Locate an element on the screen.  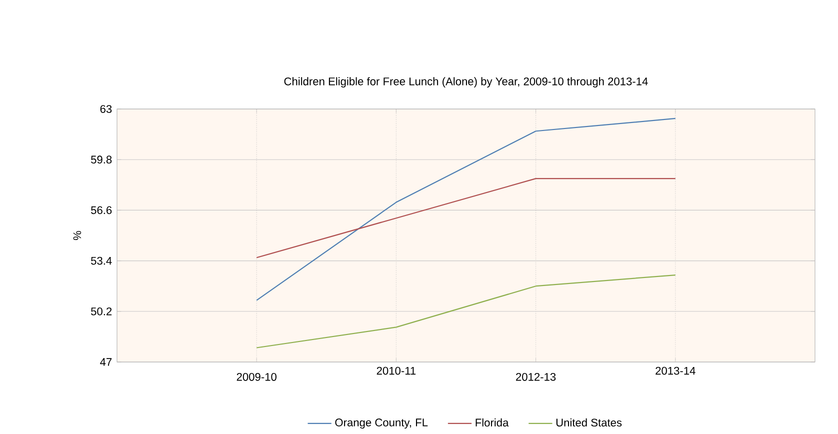
y-tick-label: 59.8 is located at coordinates (101, 160).